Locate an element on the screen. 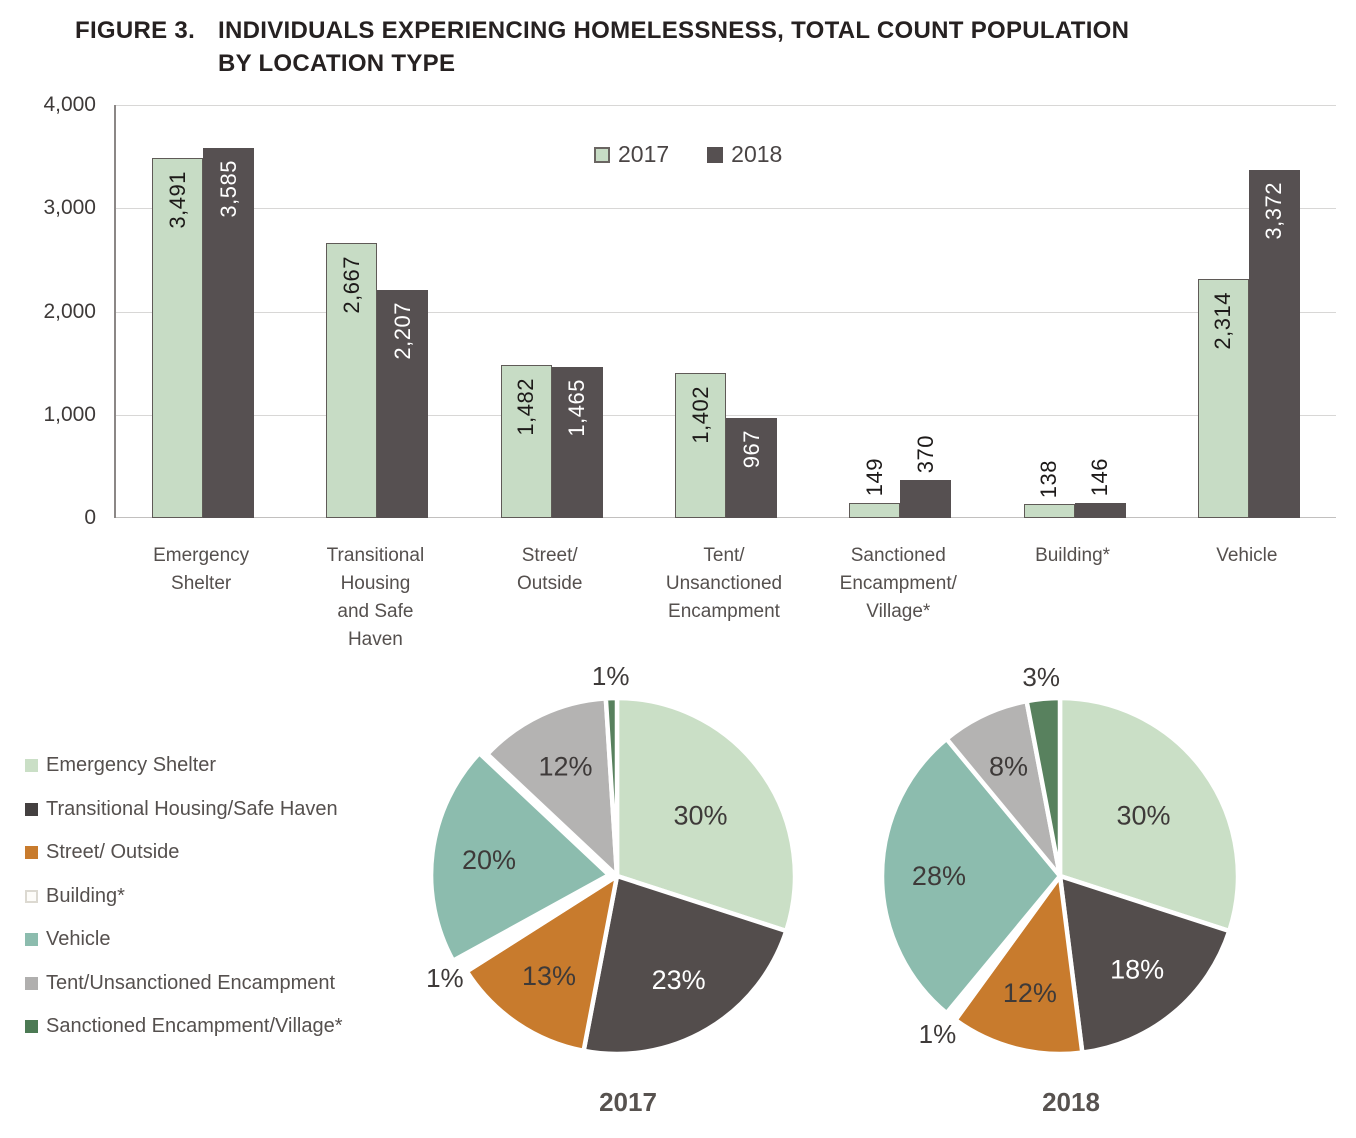 This screenshot has width=1356, height=1138. gridline-2000 is located at coordinates (726, 312).